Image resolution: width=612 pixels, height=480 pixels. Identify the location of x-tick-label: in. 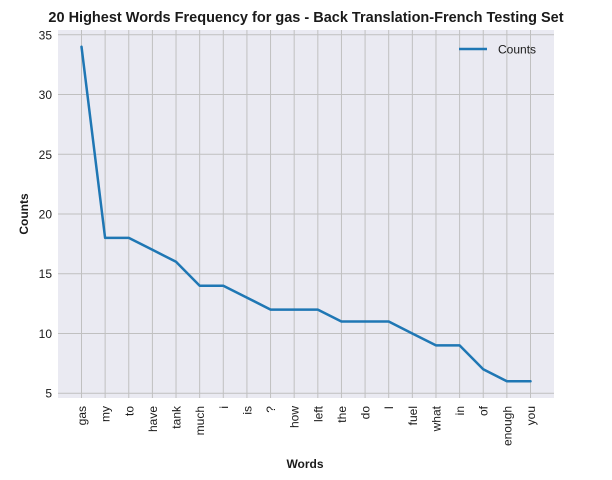
(460, 410).